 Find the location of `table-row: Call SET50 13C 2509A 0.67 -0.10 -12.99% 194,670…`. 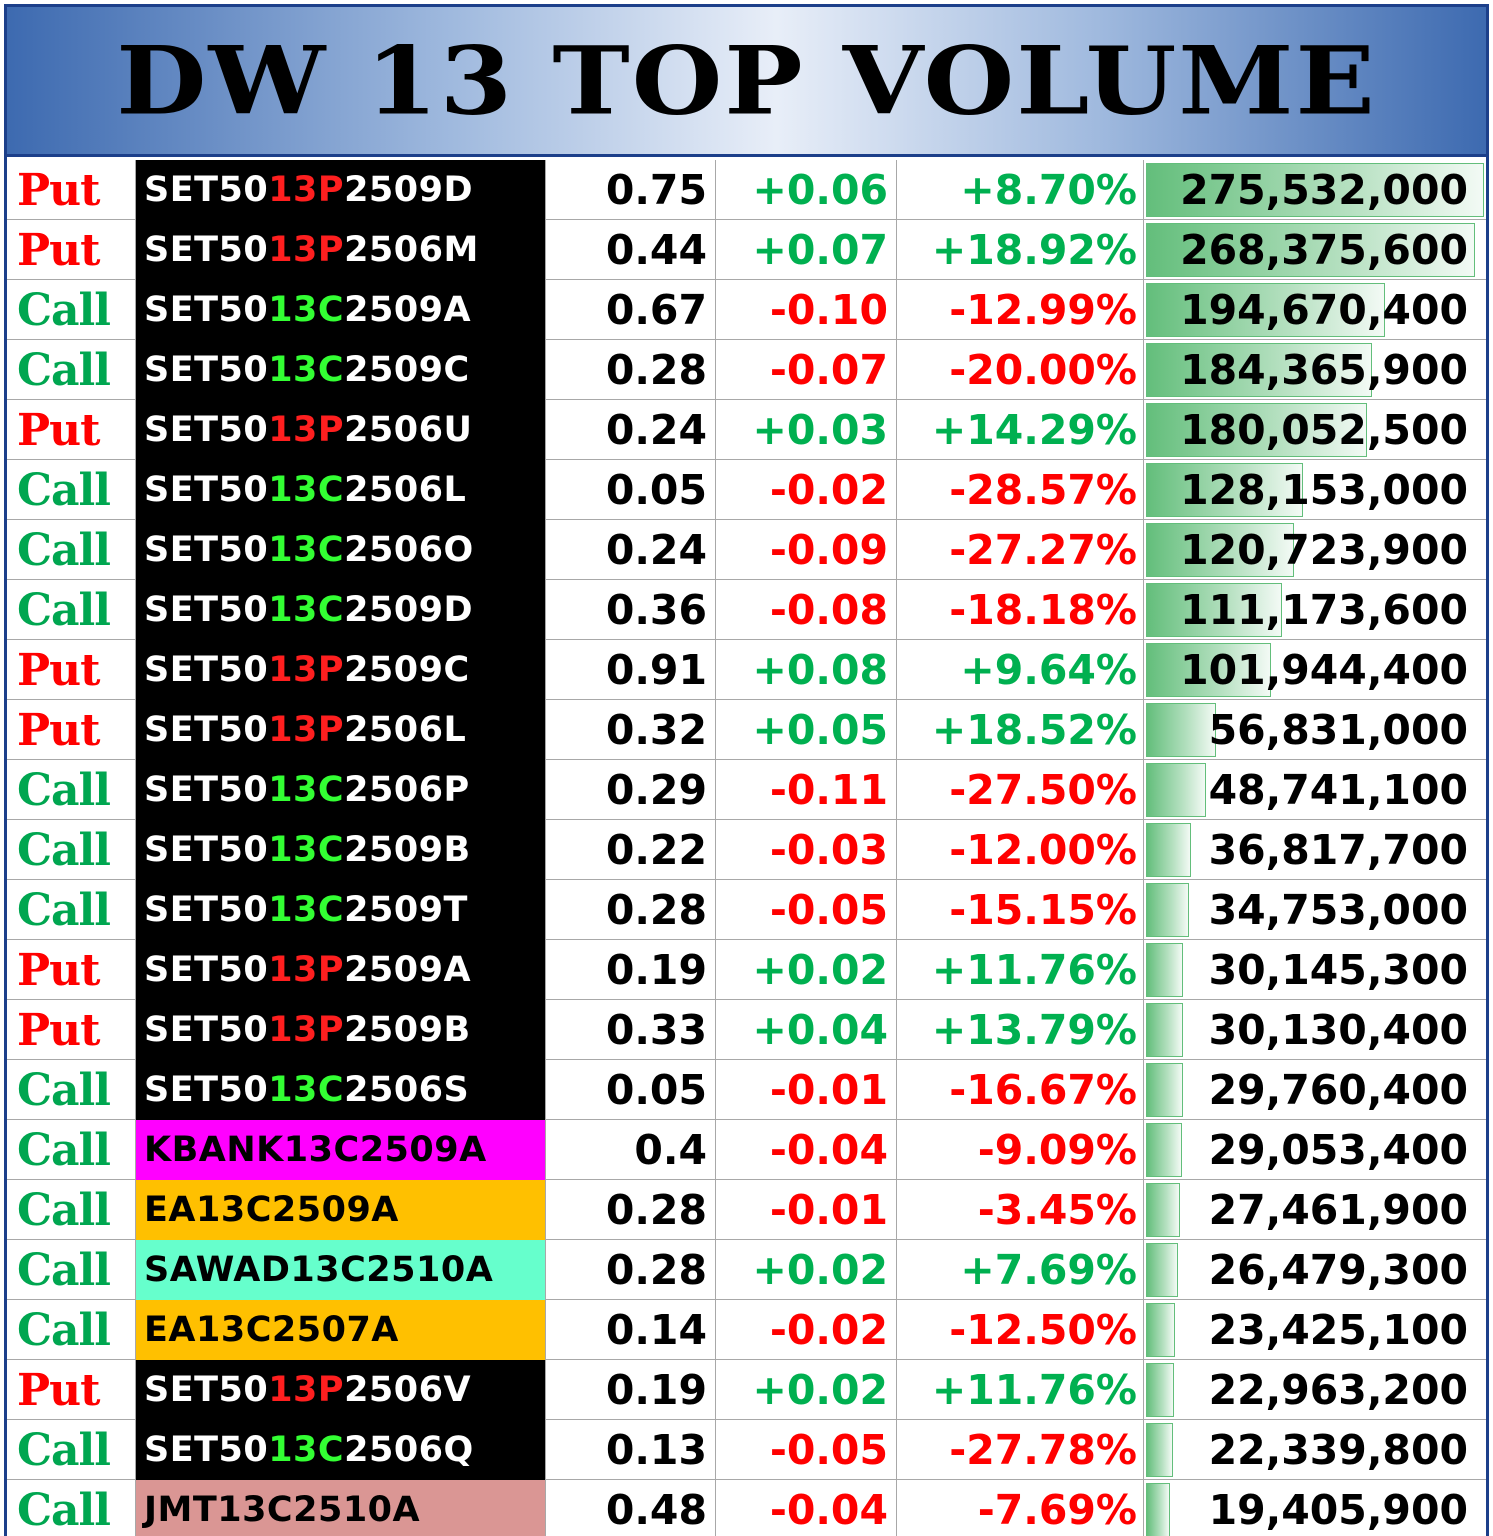

table-row: Call SET50 13C 2509A 0.67 -0.10 -12.99% 194,670… is located at coordinates (746, 310).